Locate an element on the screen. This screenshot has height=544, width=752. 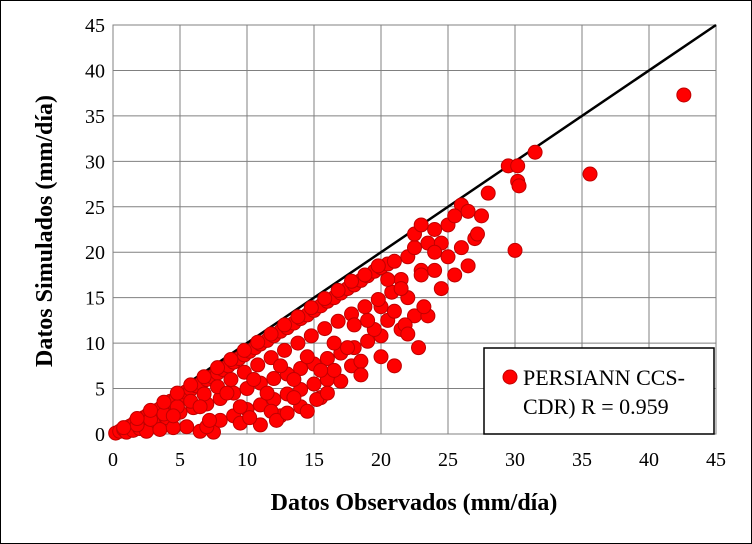
x-tick-label: 40 is located at coordinates (649, 460).